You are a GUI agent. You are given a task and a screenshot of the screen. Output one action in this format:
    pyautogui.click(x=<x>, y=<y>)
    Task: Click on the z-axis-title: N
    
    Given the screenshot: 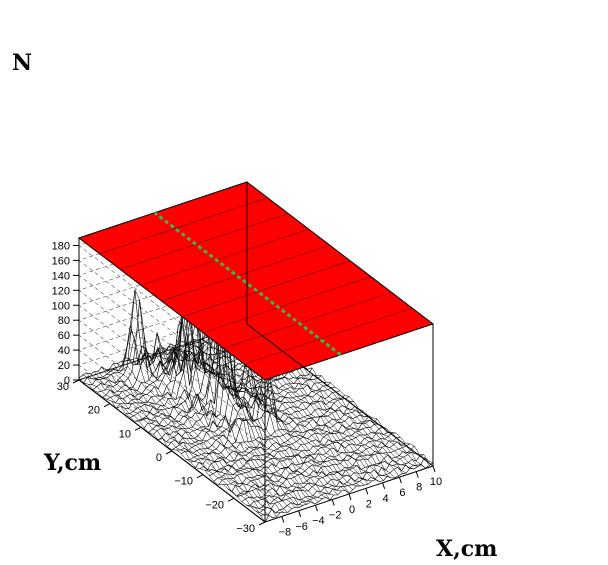 What is the action you would take?
    pyautogui.click(x=22, y=63)
    